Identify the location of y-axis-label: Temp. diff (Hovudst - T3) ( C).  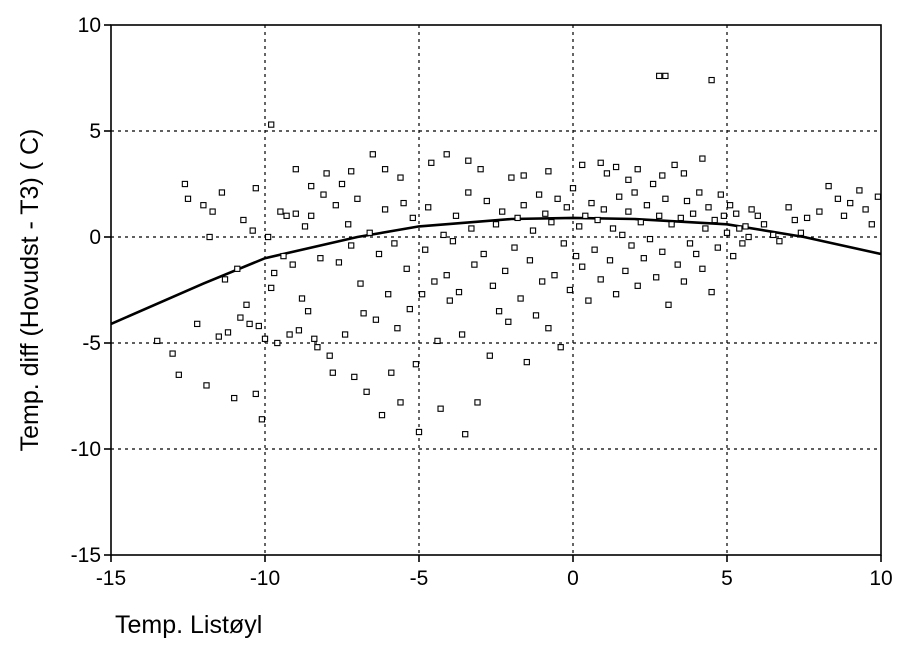
(30, 290).